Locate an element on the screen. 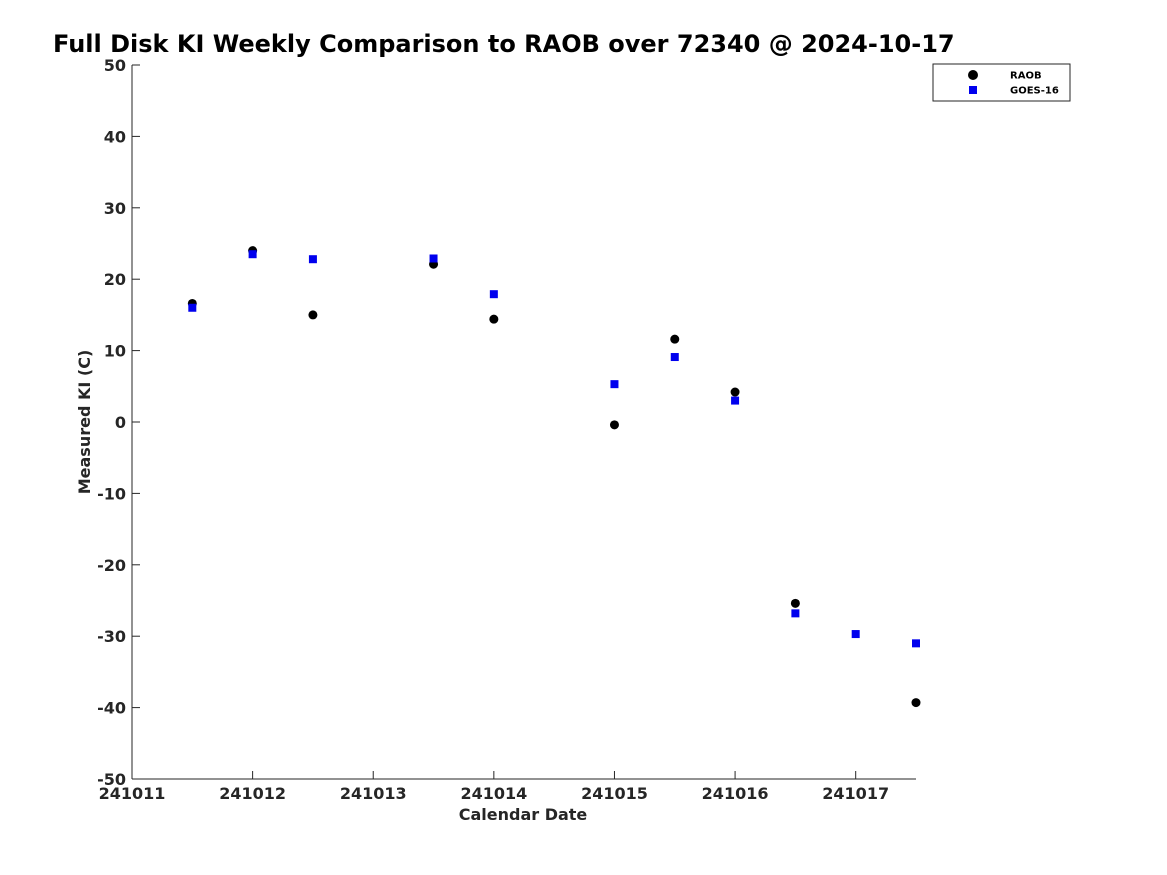 The width and height of the screenshot is (1167, 875). legend-box is located at coordinates (1001, 82).